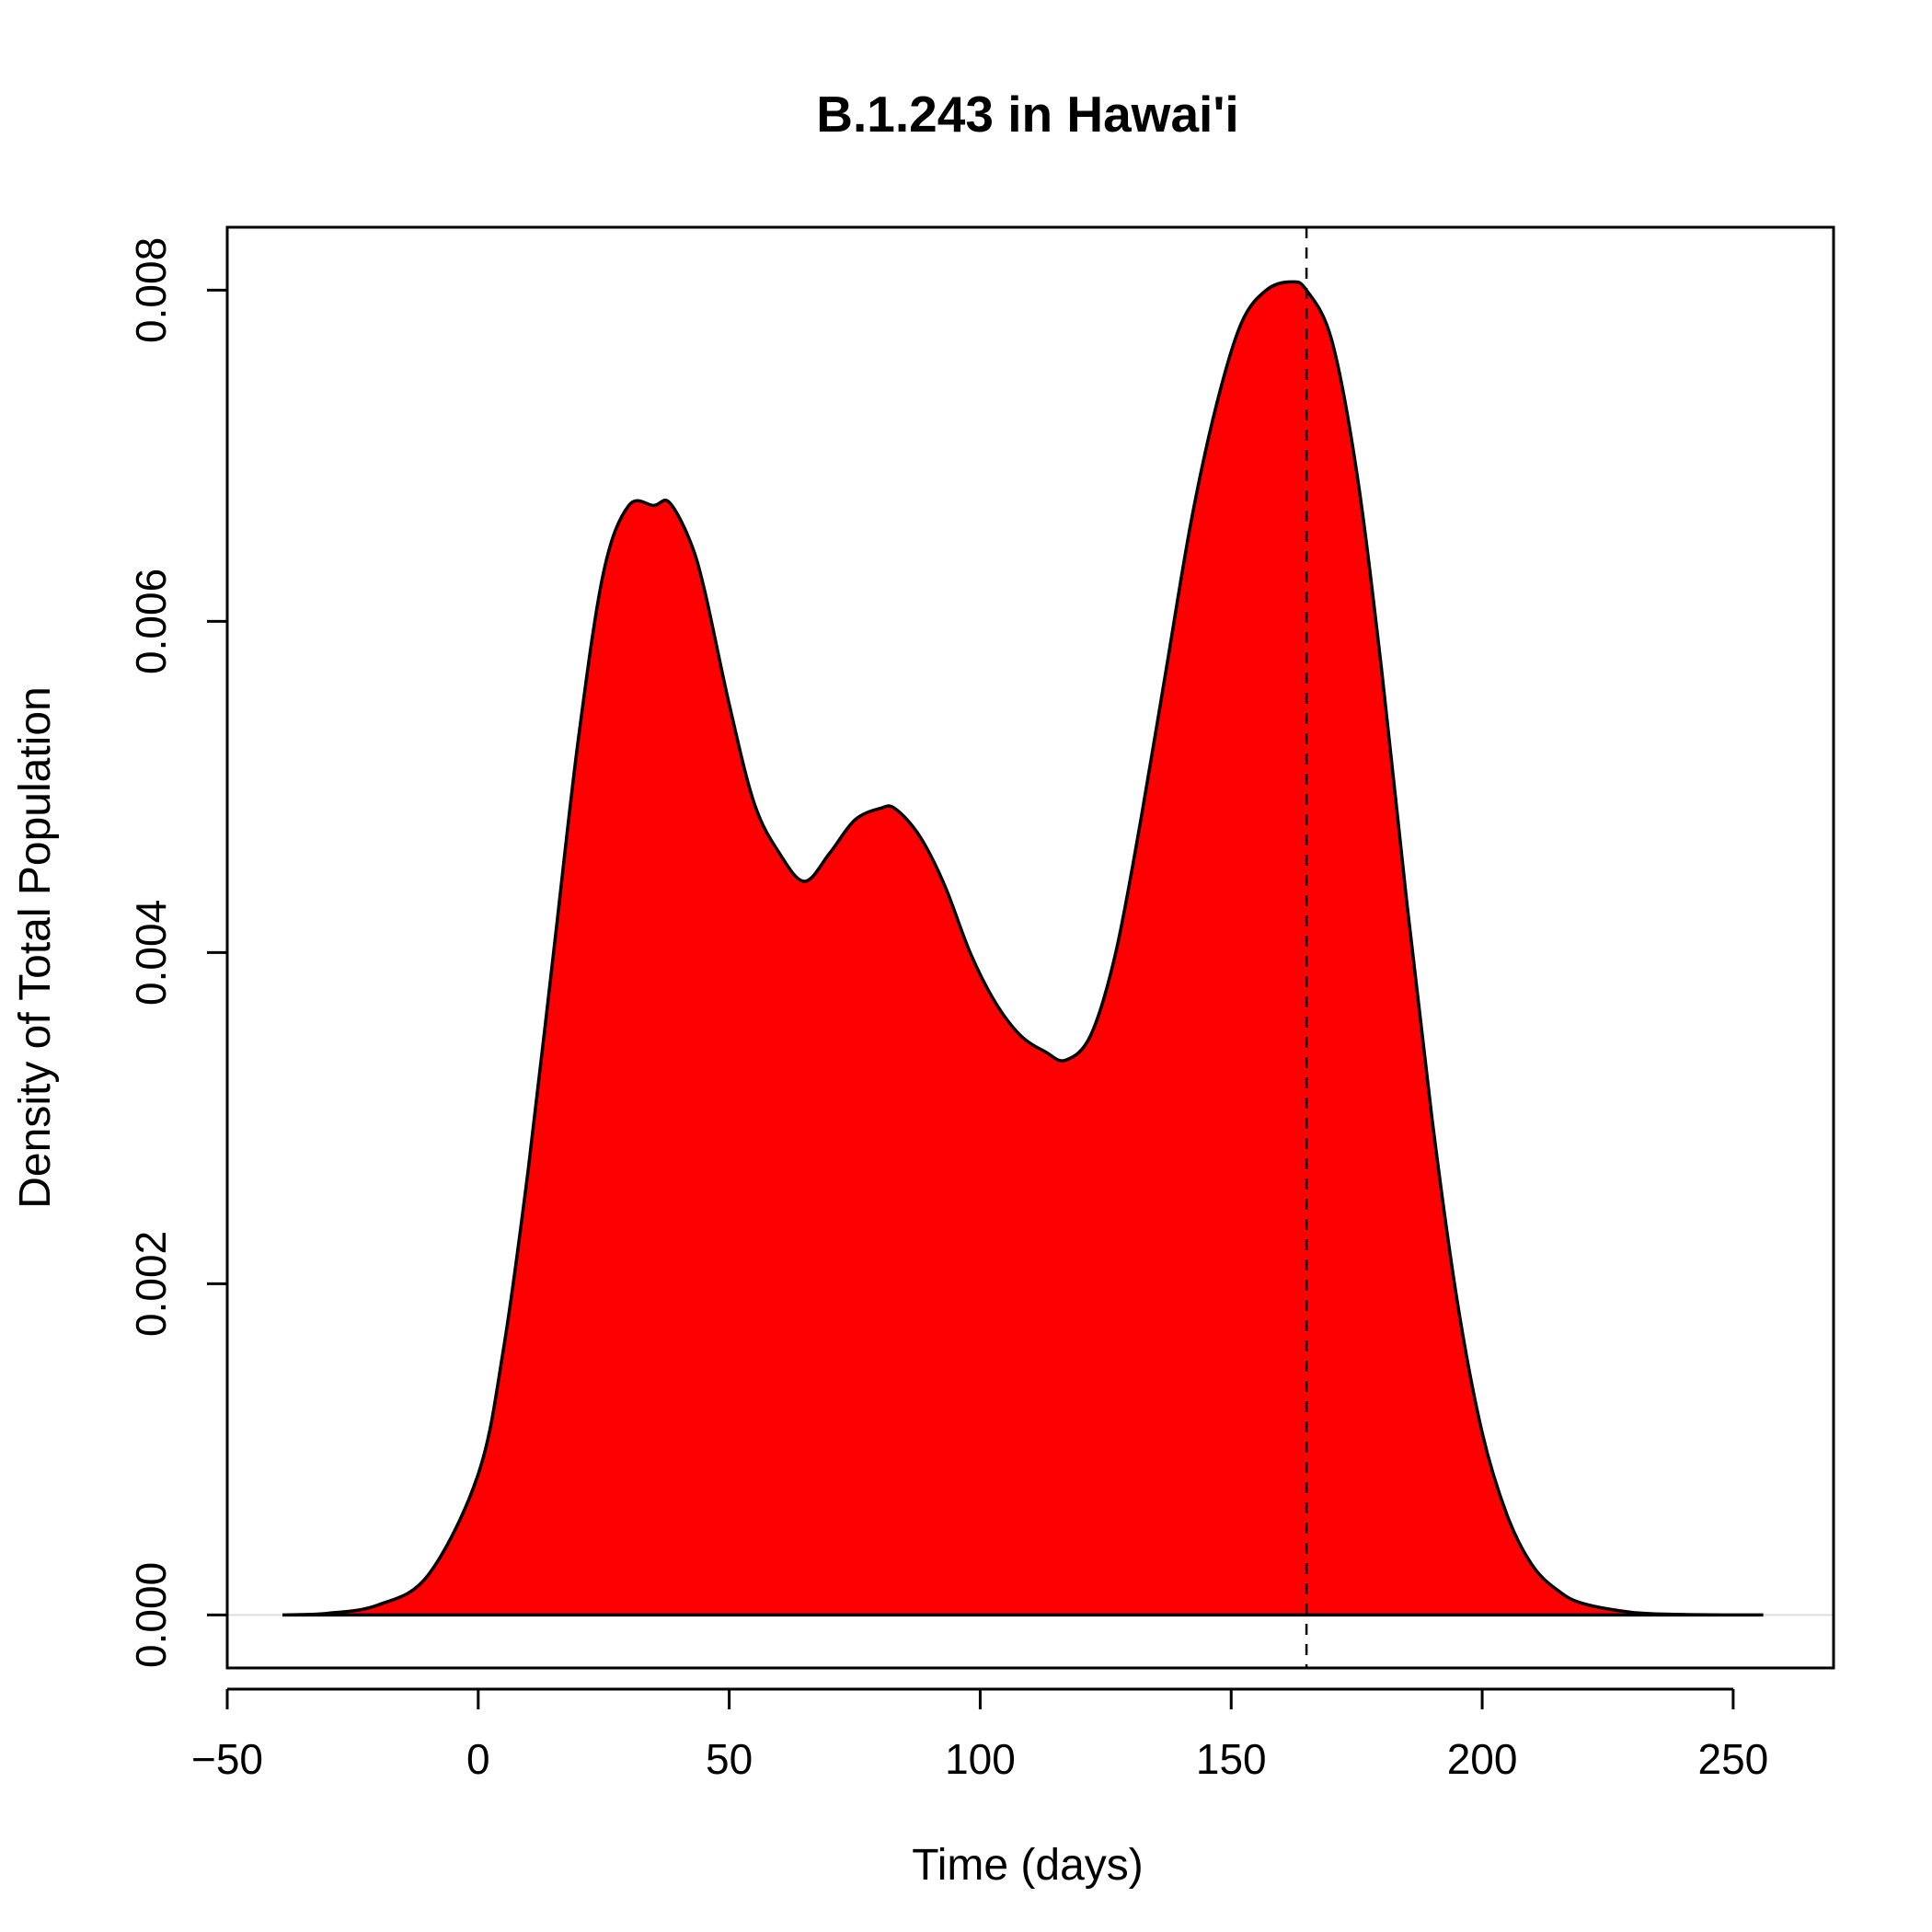  Describe the element at coordinates (1027, 114) in the screenshot. I see `chart-title: B.1.243 in Hawai'i` at that location.